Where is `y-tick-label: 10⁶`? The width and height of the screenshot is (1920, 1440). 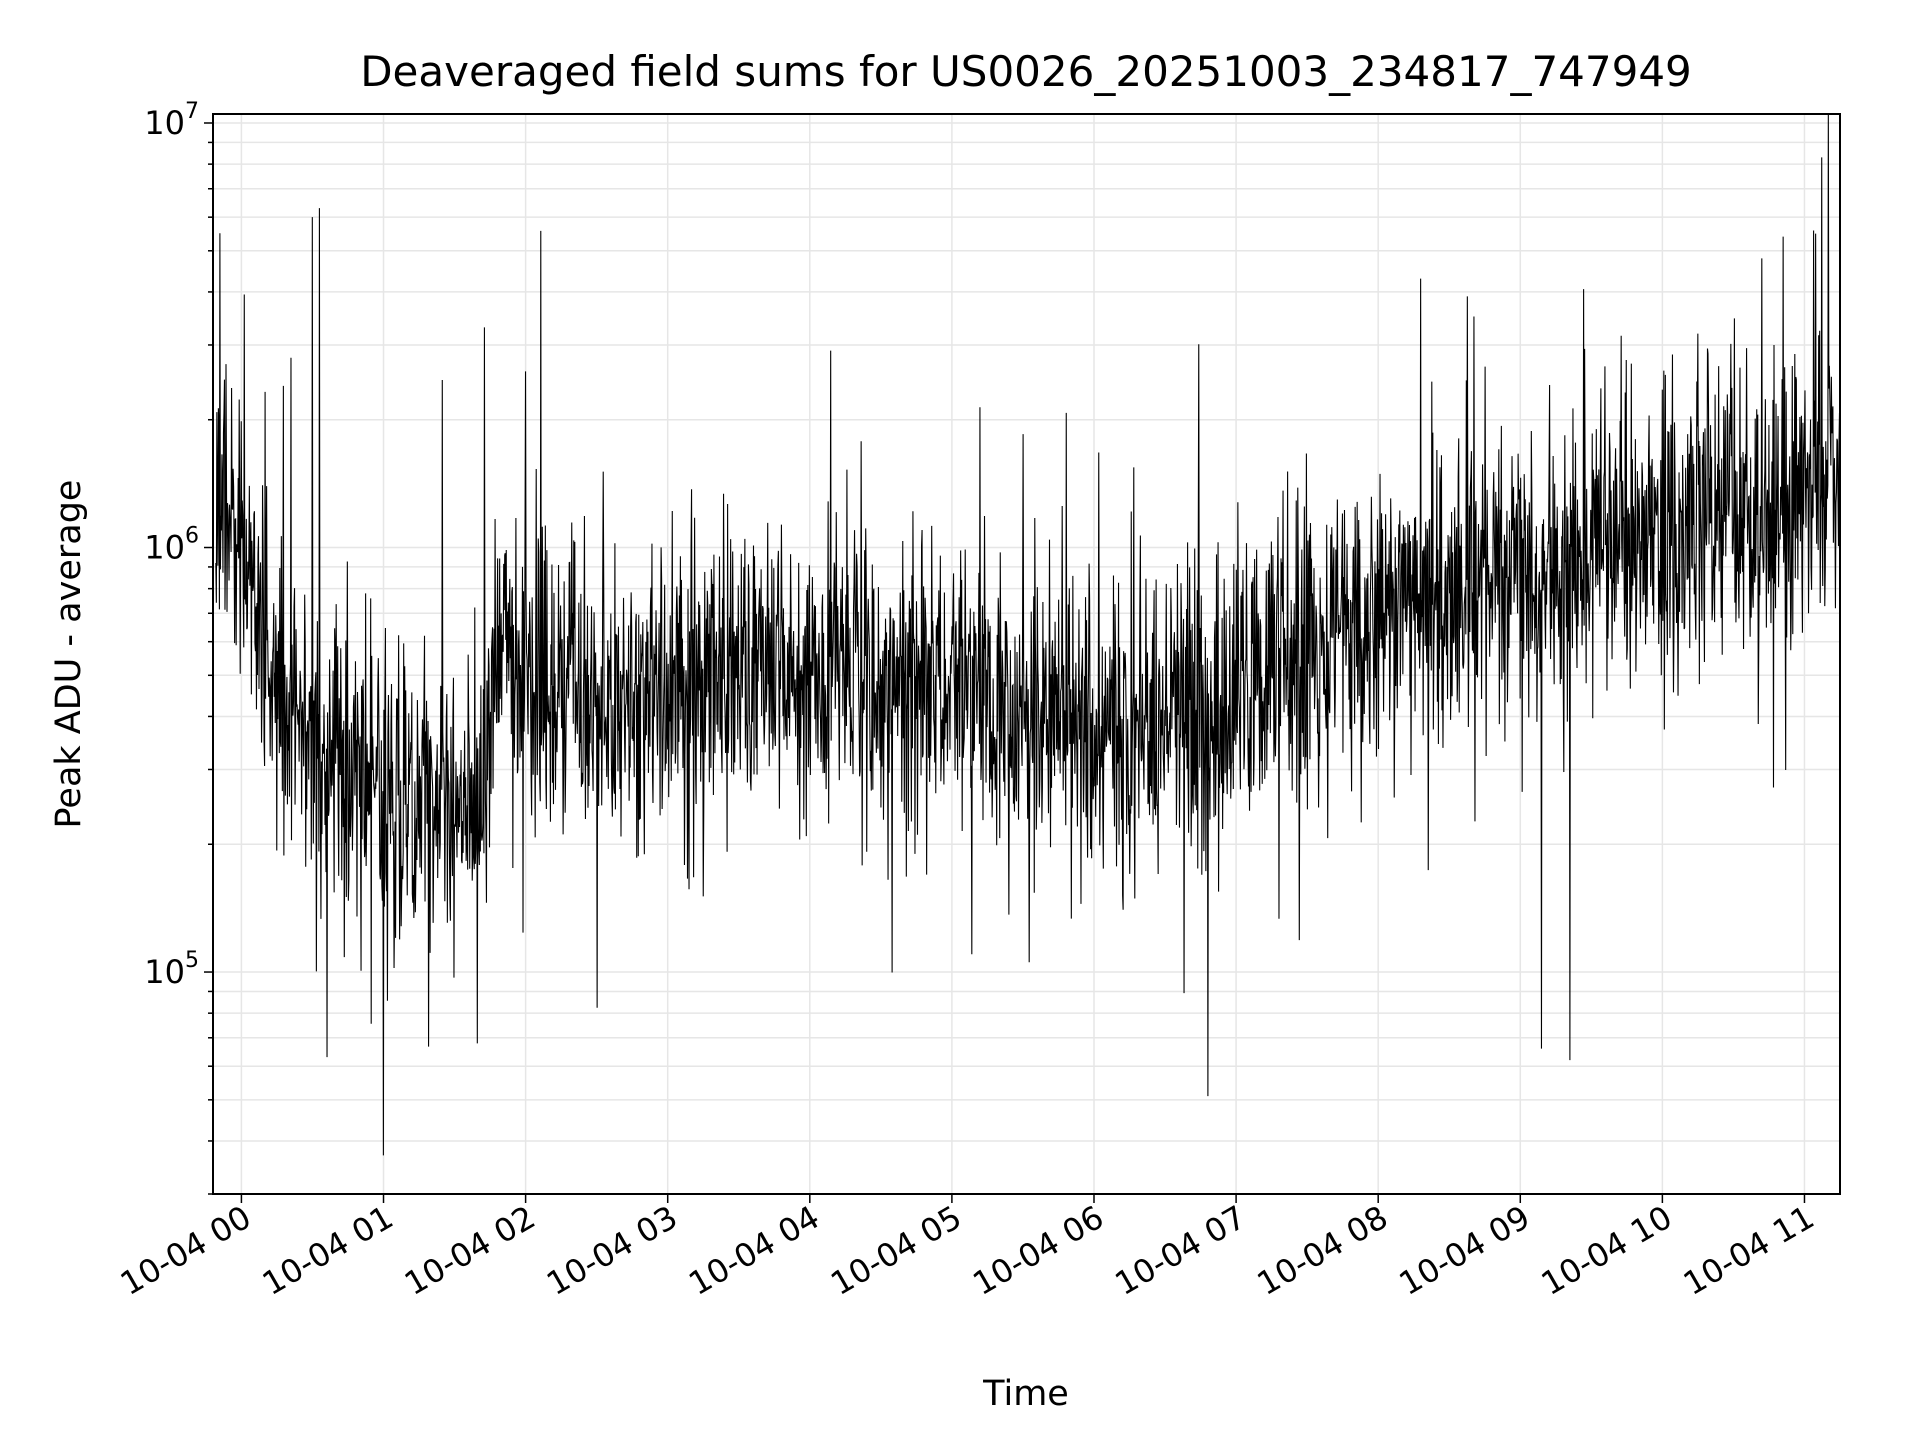 y-tick-label: 10⁶ is located at coordinates (171, 545).